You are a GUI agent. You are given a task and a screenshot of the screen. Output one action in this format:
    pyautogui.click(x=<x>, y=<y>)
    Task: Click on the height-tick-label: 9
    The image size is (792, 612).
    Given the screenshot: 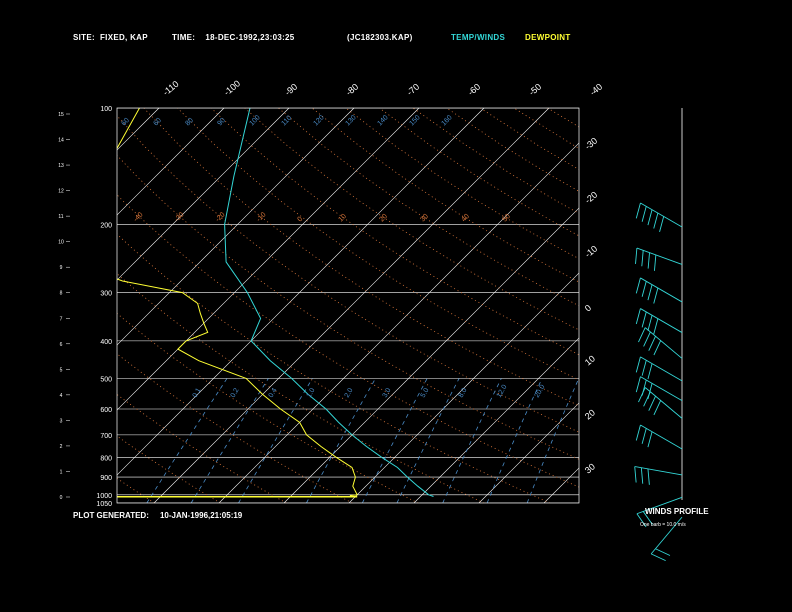 What is the action you would take?
    pyautogui.click(x=61, y=268)
    